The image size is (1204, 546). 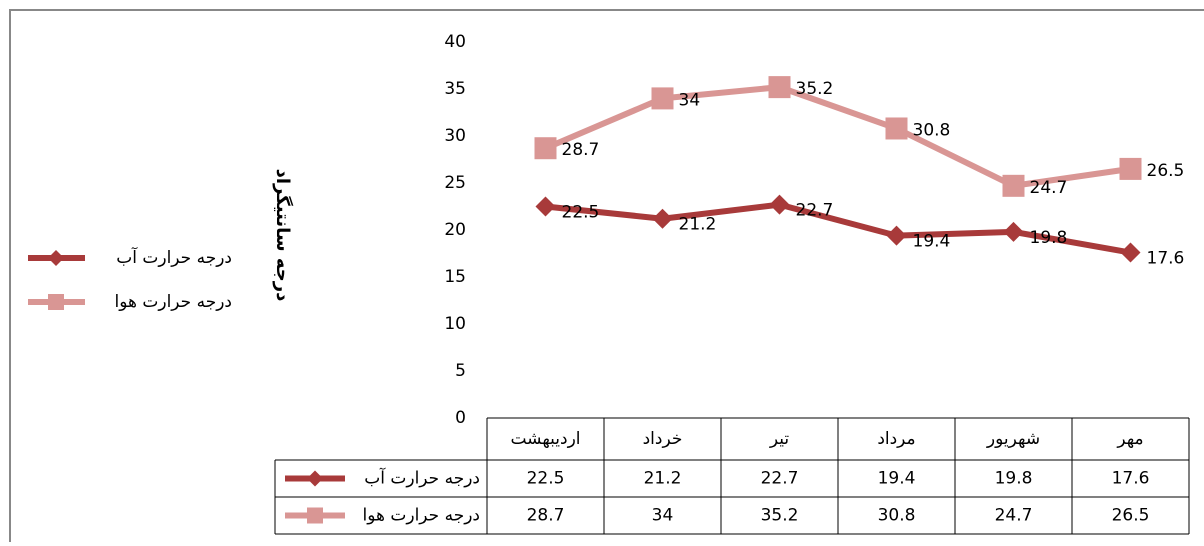 What do you see at coordinates (1013, 439) in the screenshot?
I see `x-tick-label: شهریور` at bounding box center [1013, 439].